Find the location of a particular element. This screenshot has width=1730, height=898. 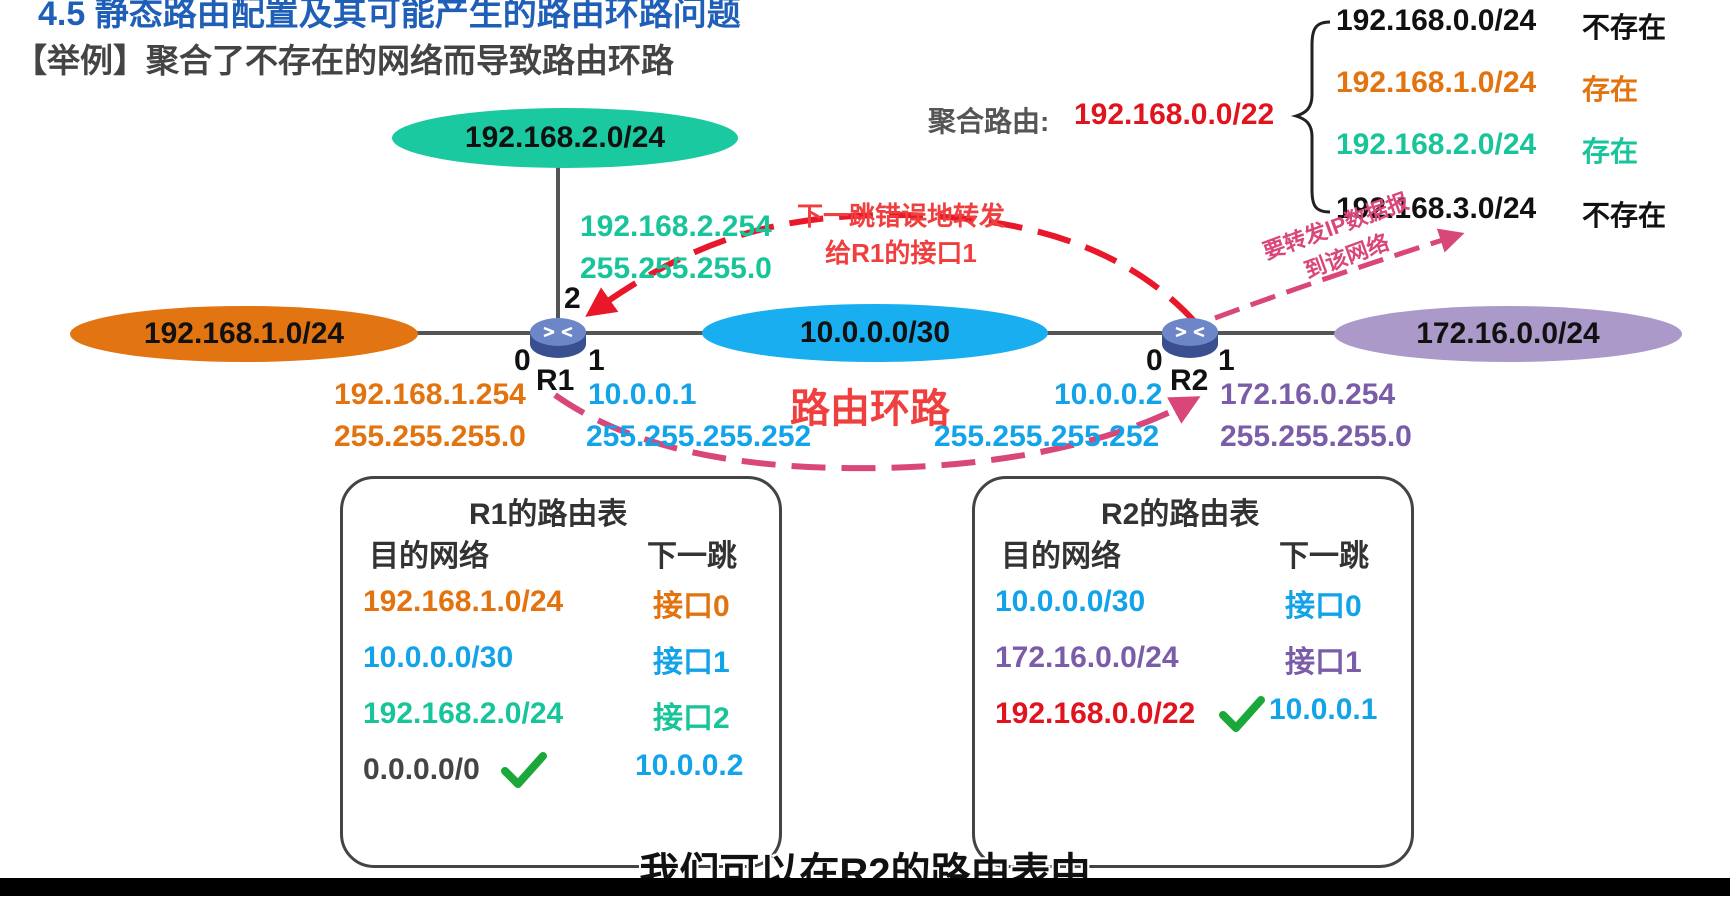

page-title: 4.5 静态路由配置及其可能产生的路由环路问题 is located at coordinates (389, 16).